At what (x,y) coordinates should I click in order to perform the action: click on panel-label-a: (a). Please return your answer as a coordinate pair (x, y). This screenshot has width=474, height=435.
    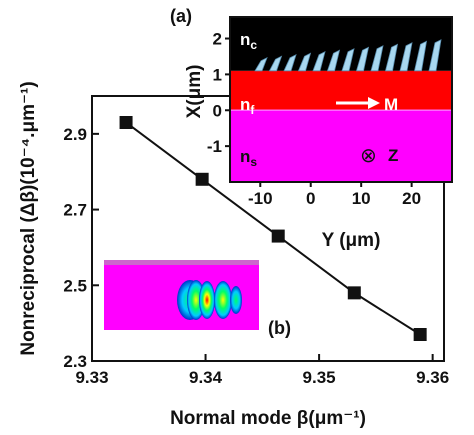
    Looking at the image, I should click on (181, 16).